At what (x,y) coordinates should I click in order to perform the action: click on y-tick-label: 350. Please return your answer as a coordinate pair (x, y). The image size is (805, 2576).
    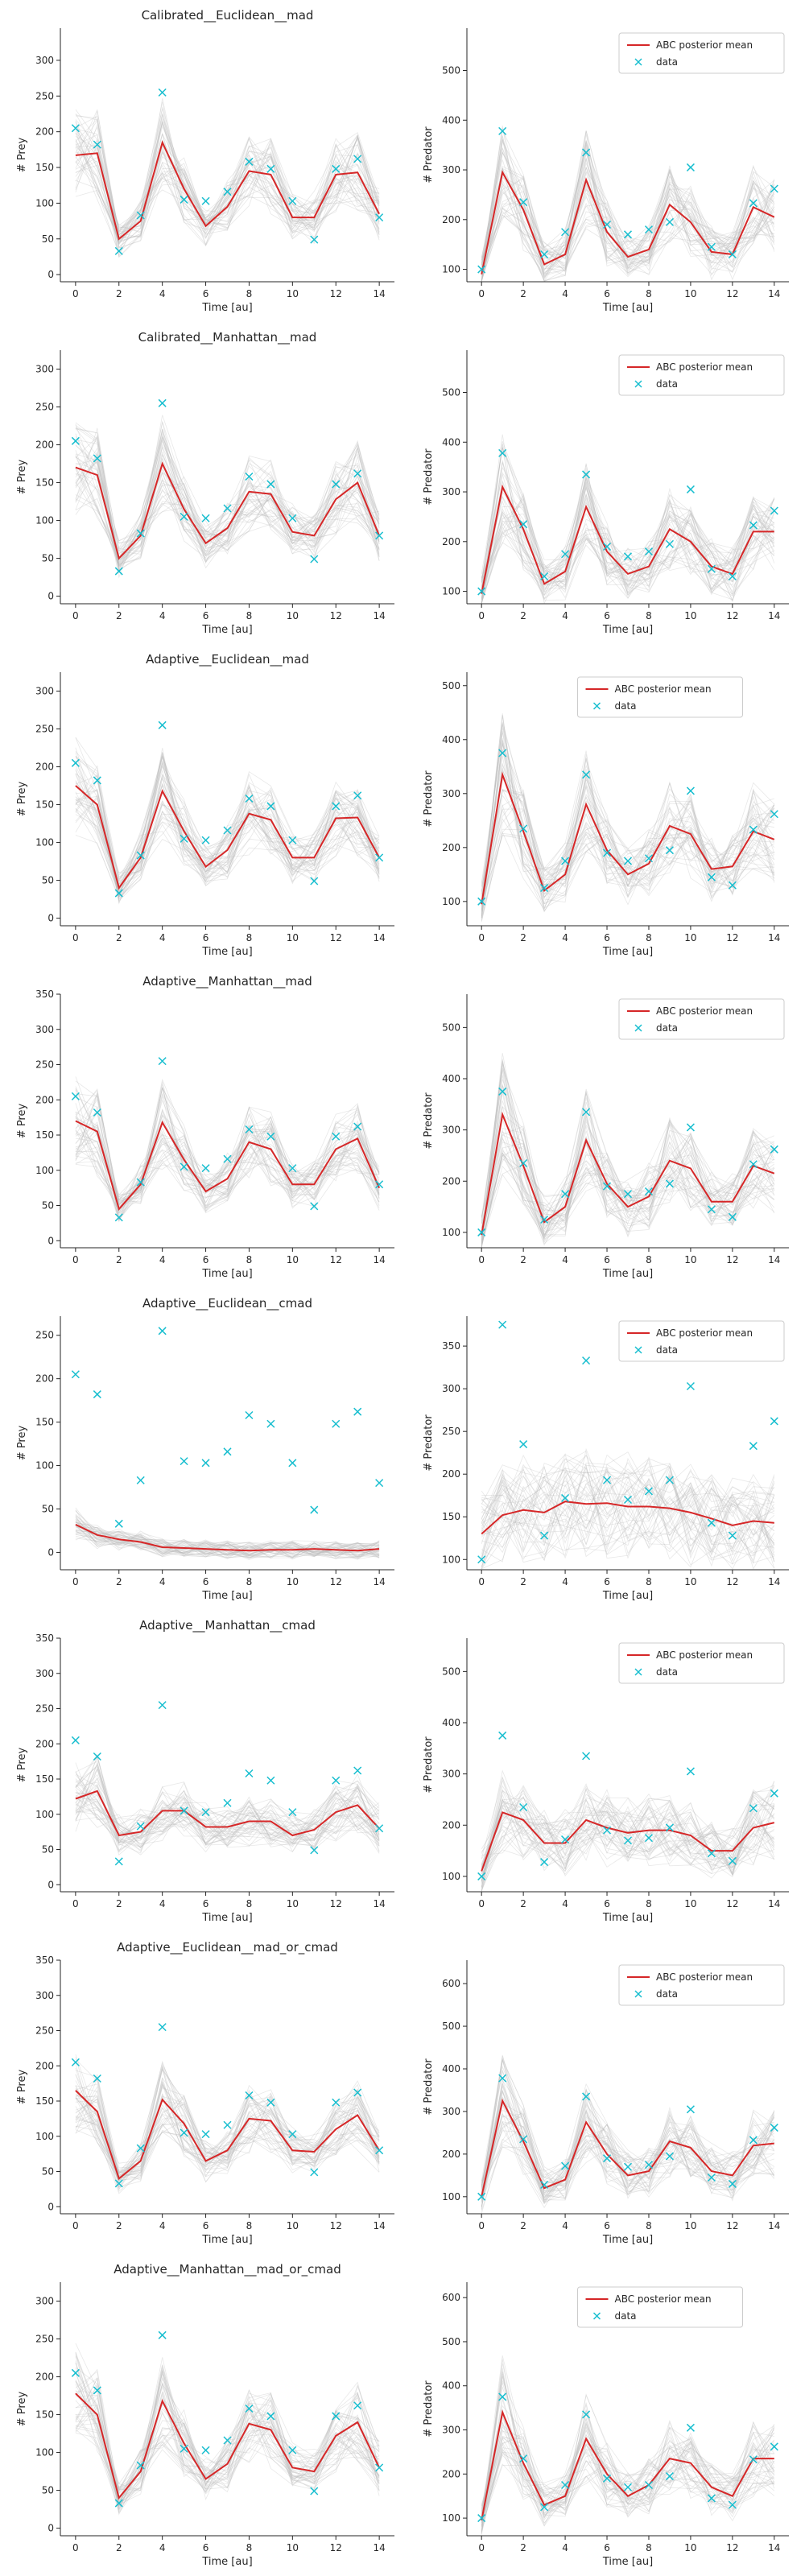
    Looking at the image, I should click on (44, 1960).